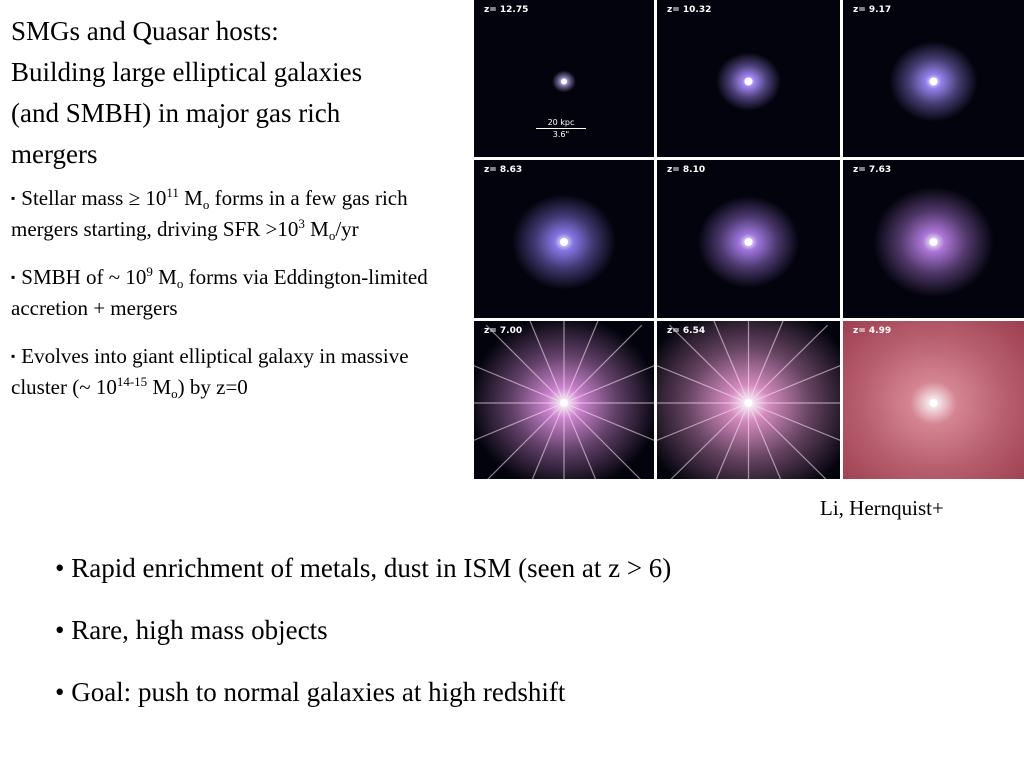 The image size is (1024, 768). I want to click on superscript: 14-15, so click(132, 381).